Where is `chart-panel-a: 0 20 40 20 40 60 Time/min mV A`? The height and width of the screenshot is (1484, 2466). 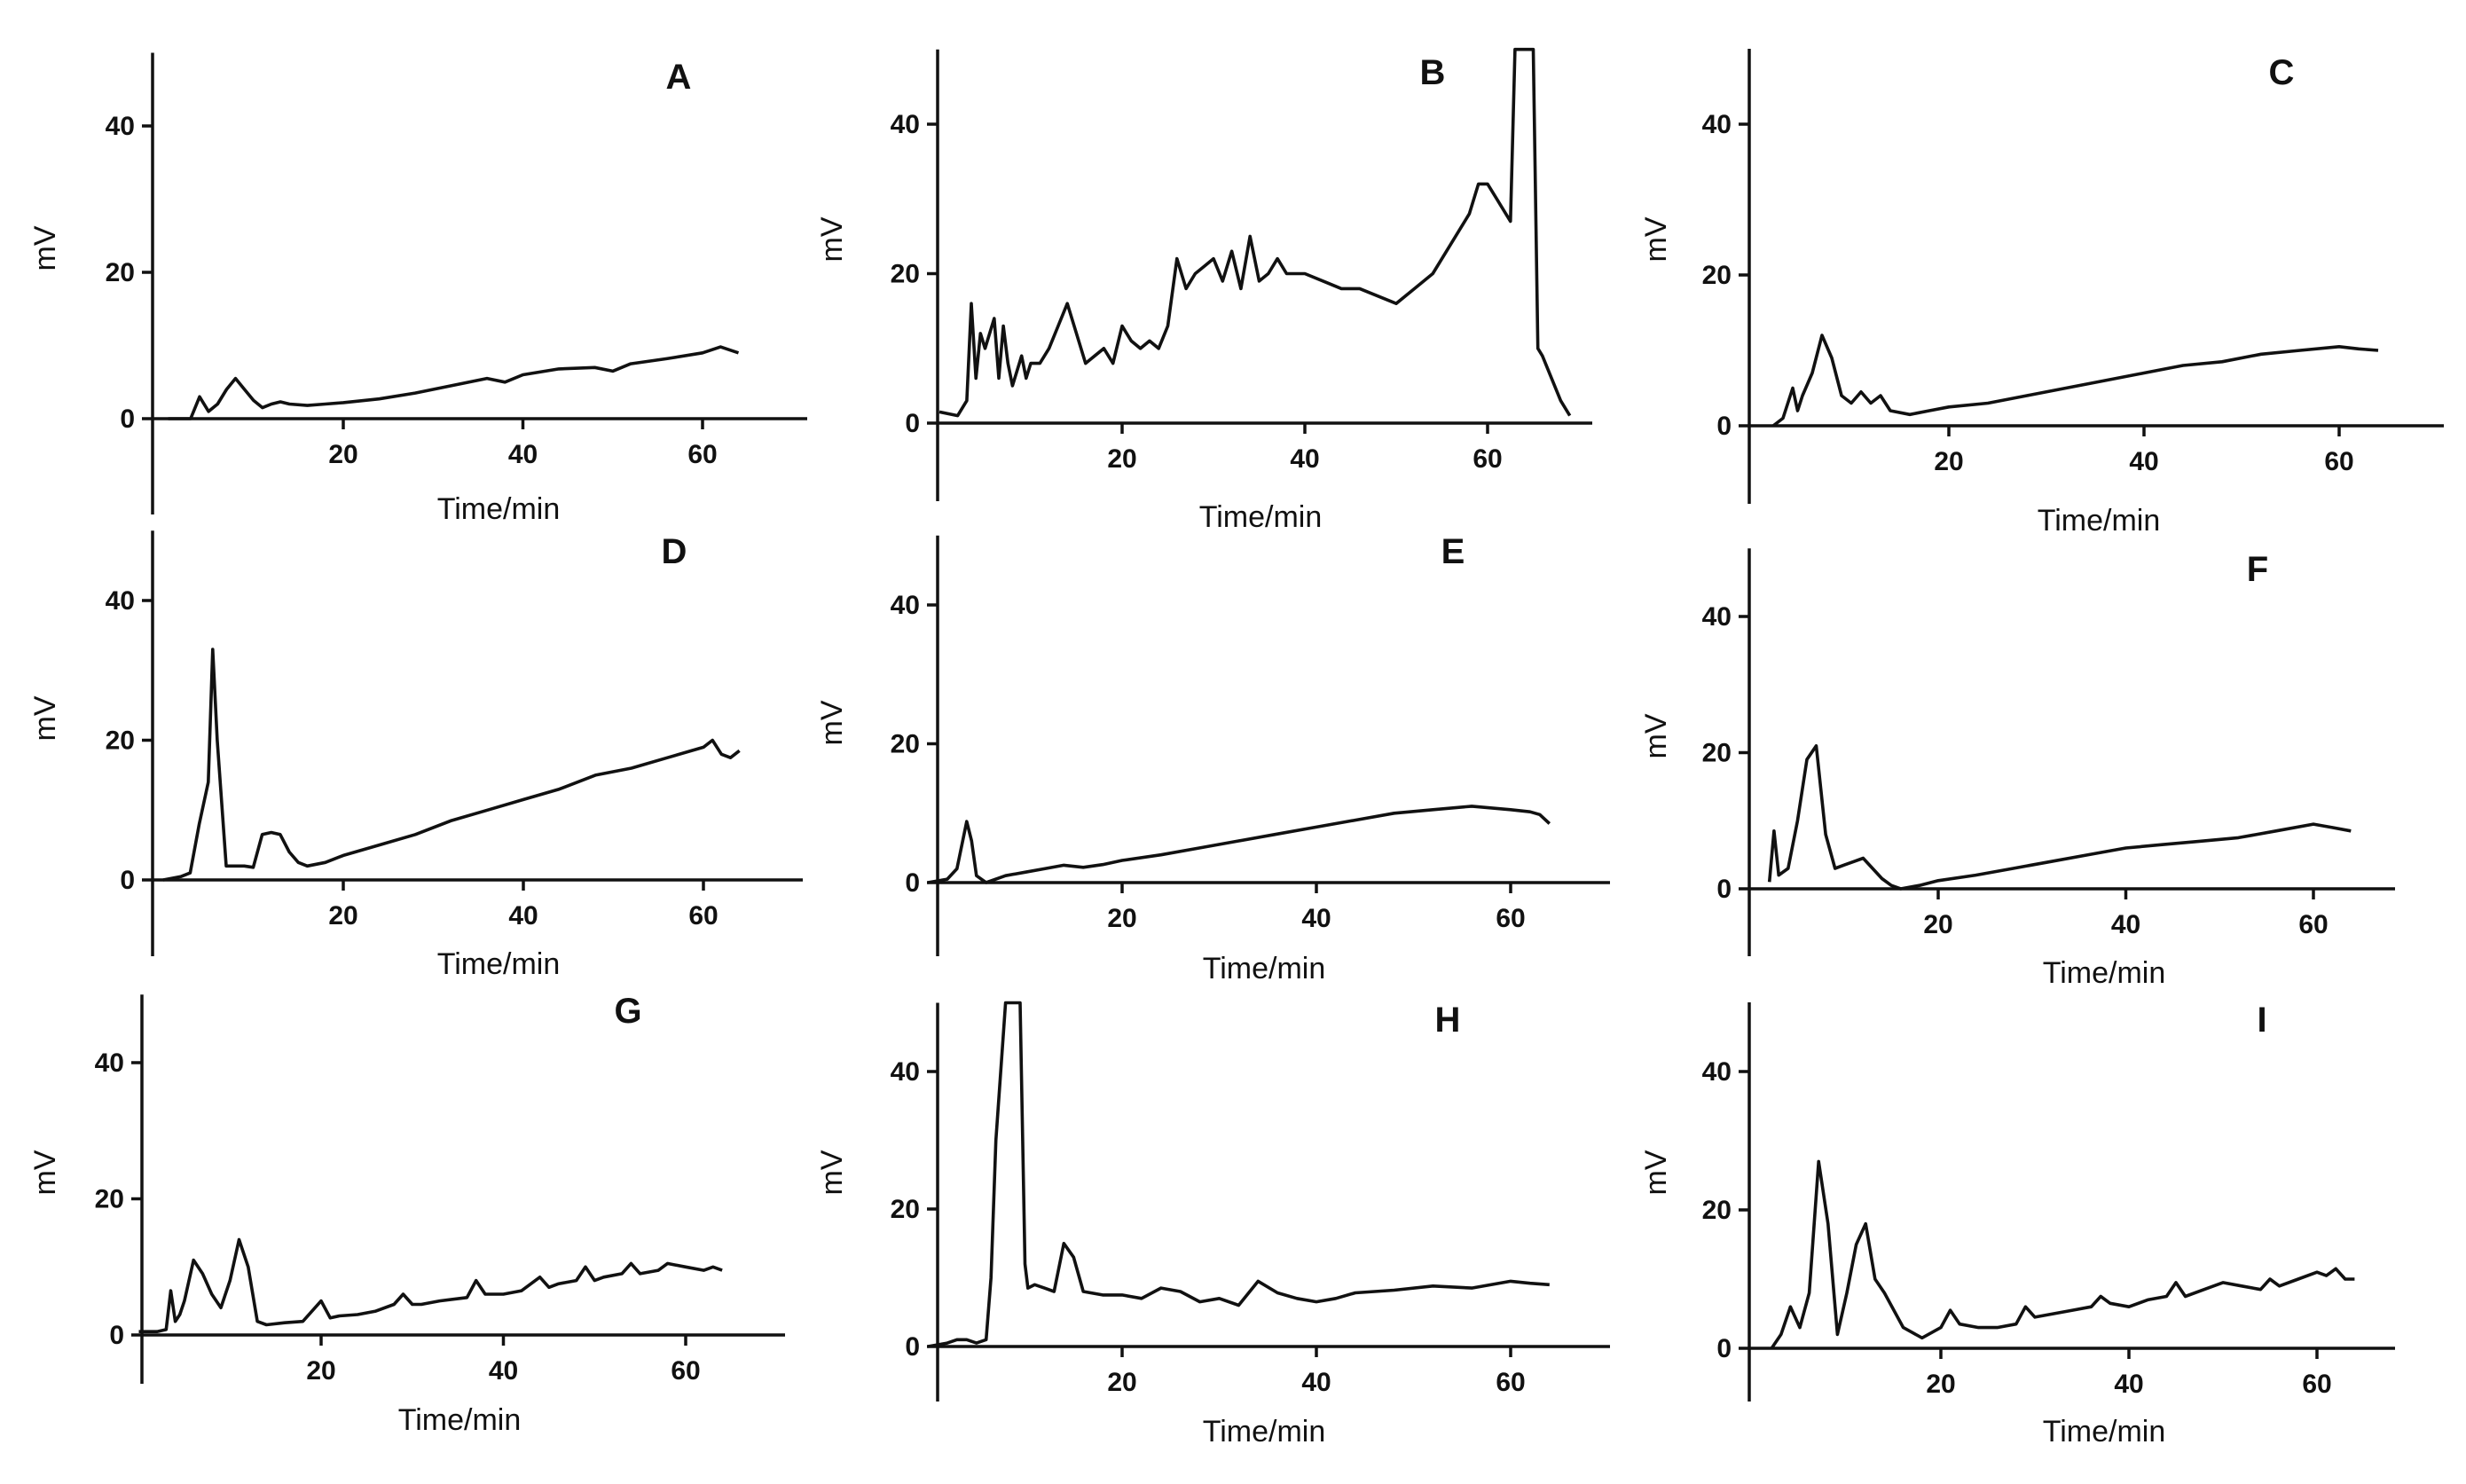
chart-panel-a: 0 20 40 20 40 60 Time/min mV A is located at coordinates (417, 289).